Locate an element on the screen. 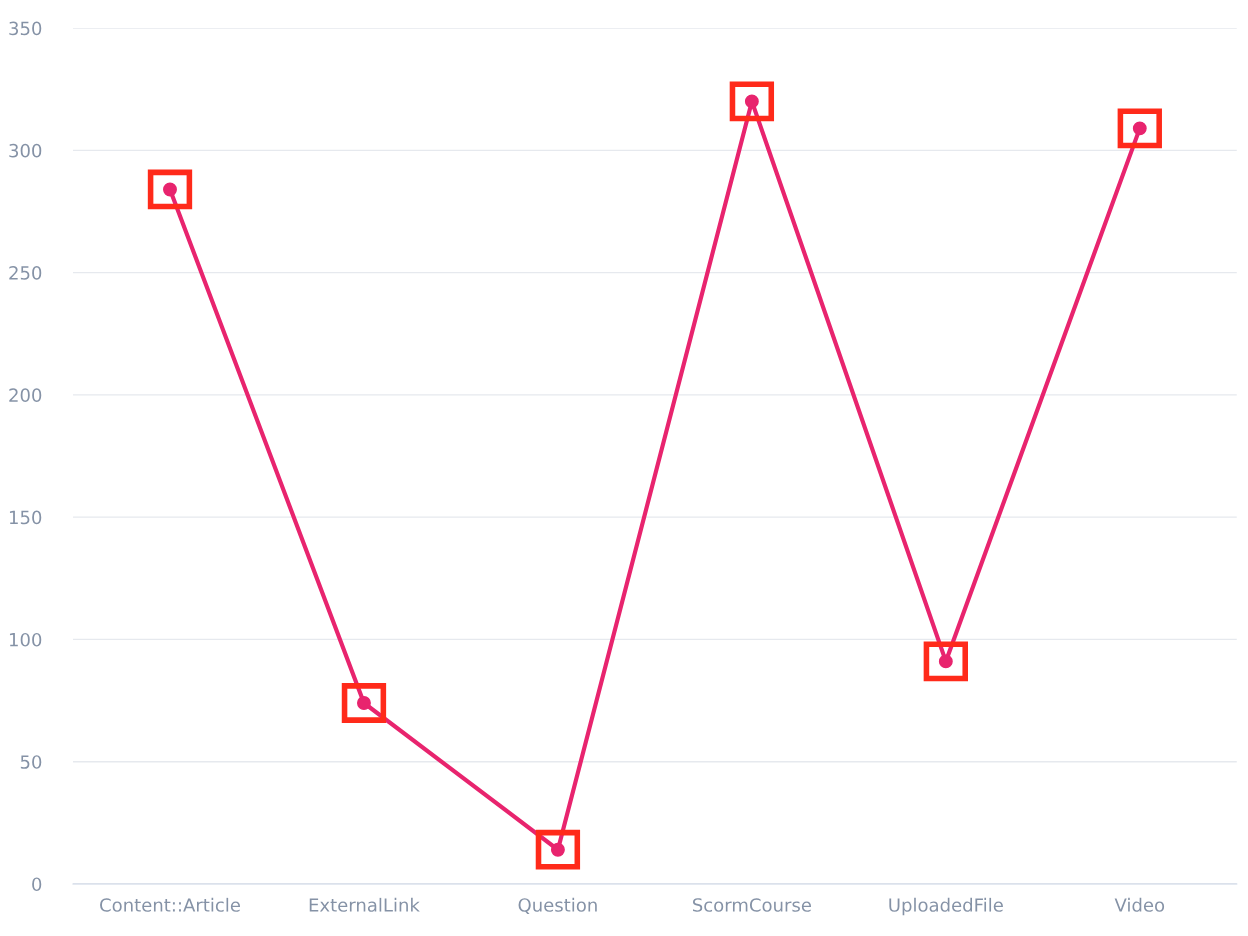 The image size is (1248, 936). x-tick-label: ExternalLink is located at coordinates (364, 904).